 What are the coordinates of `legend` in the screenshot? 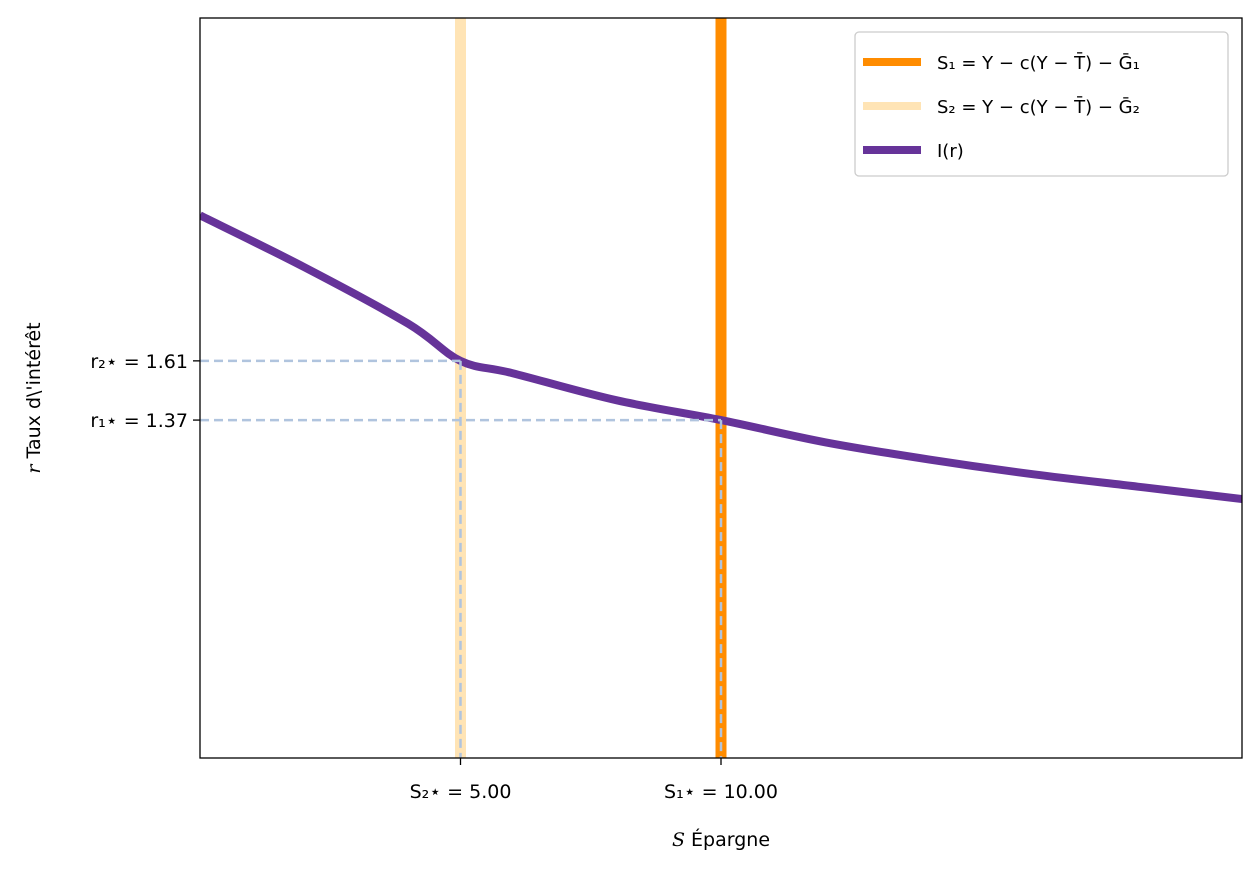 It's located at (1041, 104).